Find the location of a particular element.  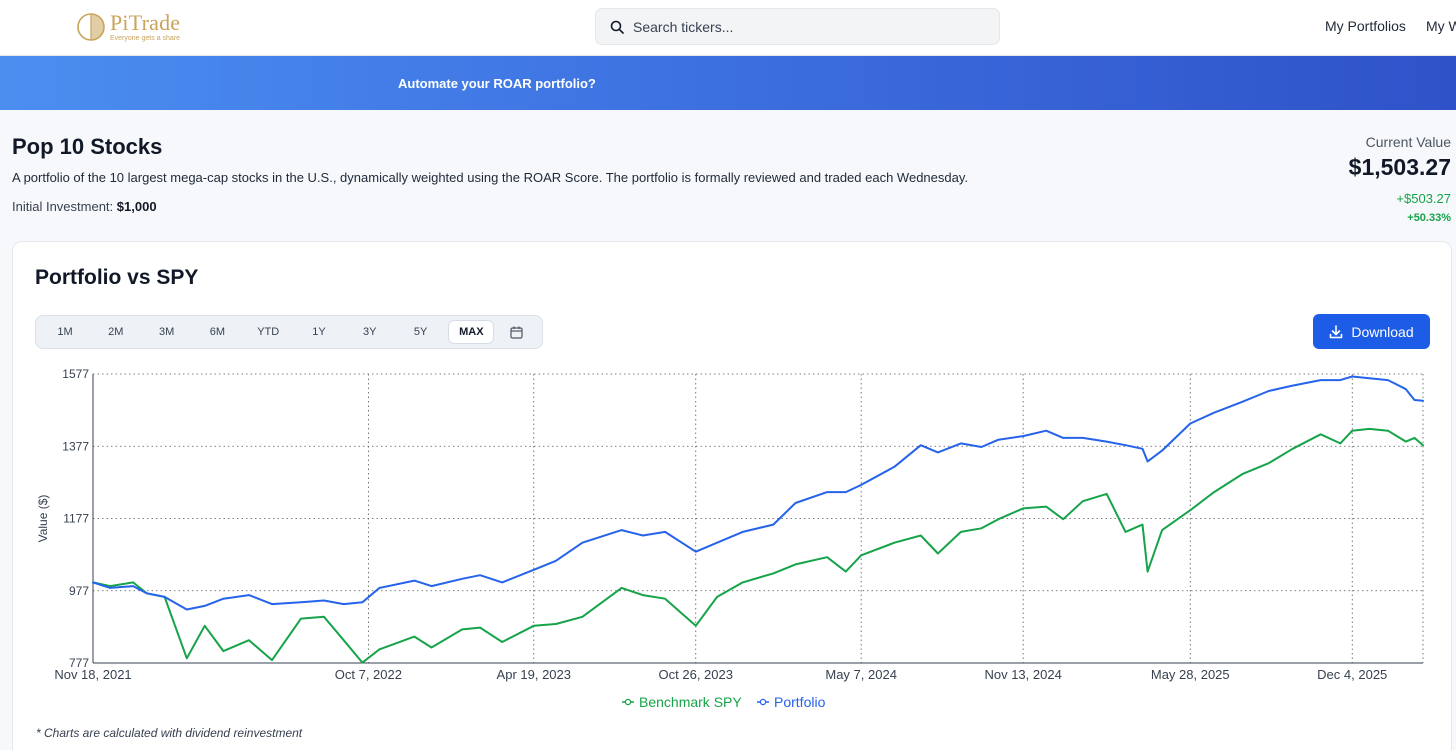

range-5y: 5Y is located at coordinates (421, 332).